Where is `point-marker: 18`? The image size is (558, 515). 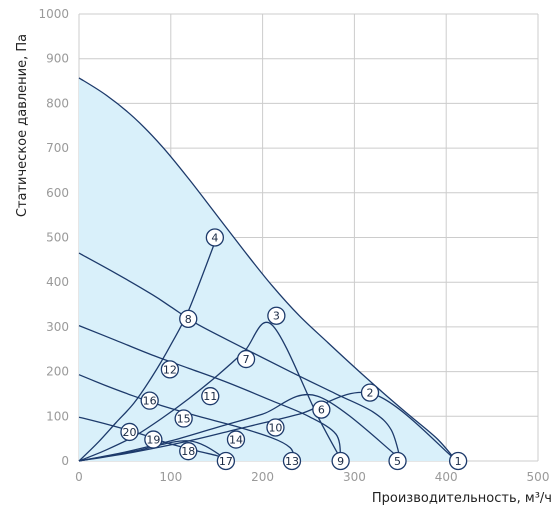 point-marker: 18 is located at coordinates (188, 451).